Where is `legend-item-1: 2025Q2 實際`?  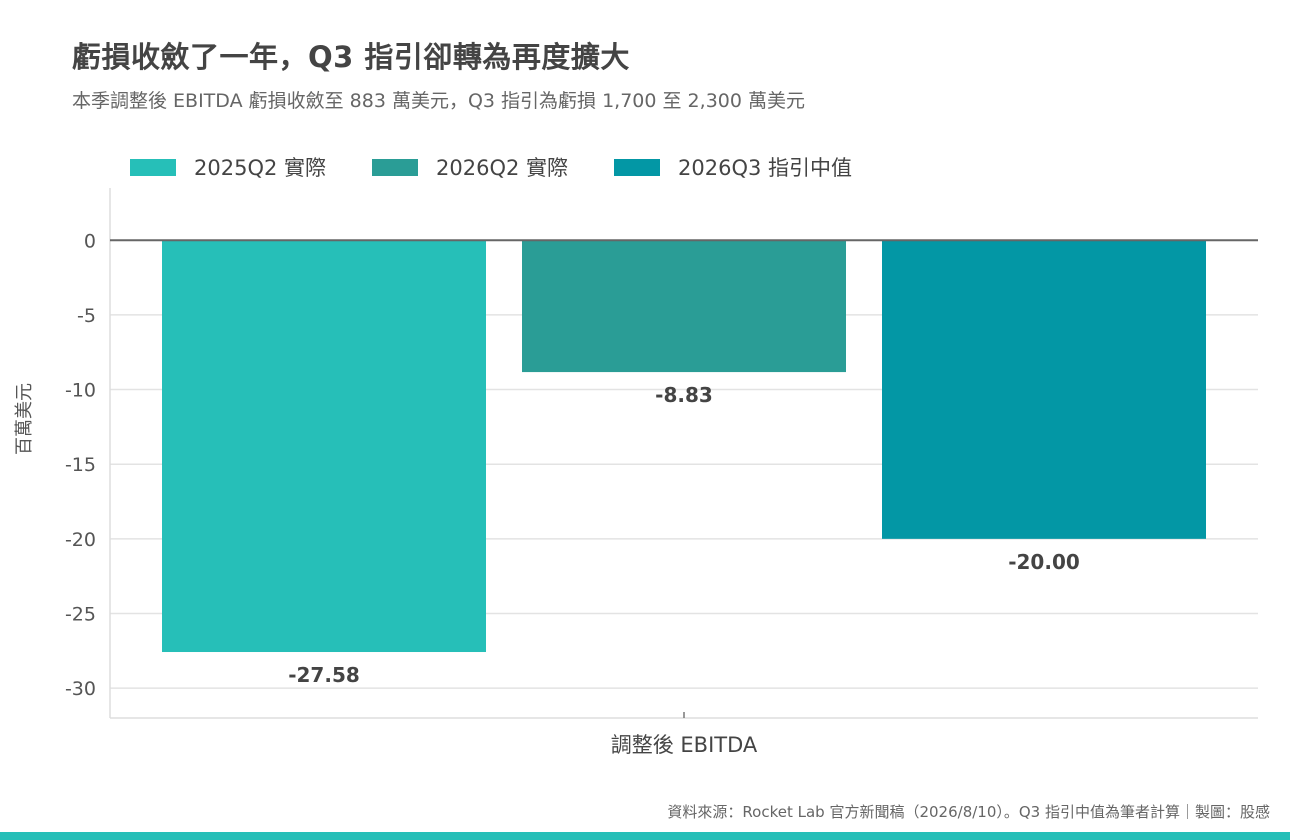
legend-item-1: 2025Q2 實際 is located at coordinates (228, 167).